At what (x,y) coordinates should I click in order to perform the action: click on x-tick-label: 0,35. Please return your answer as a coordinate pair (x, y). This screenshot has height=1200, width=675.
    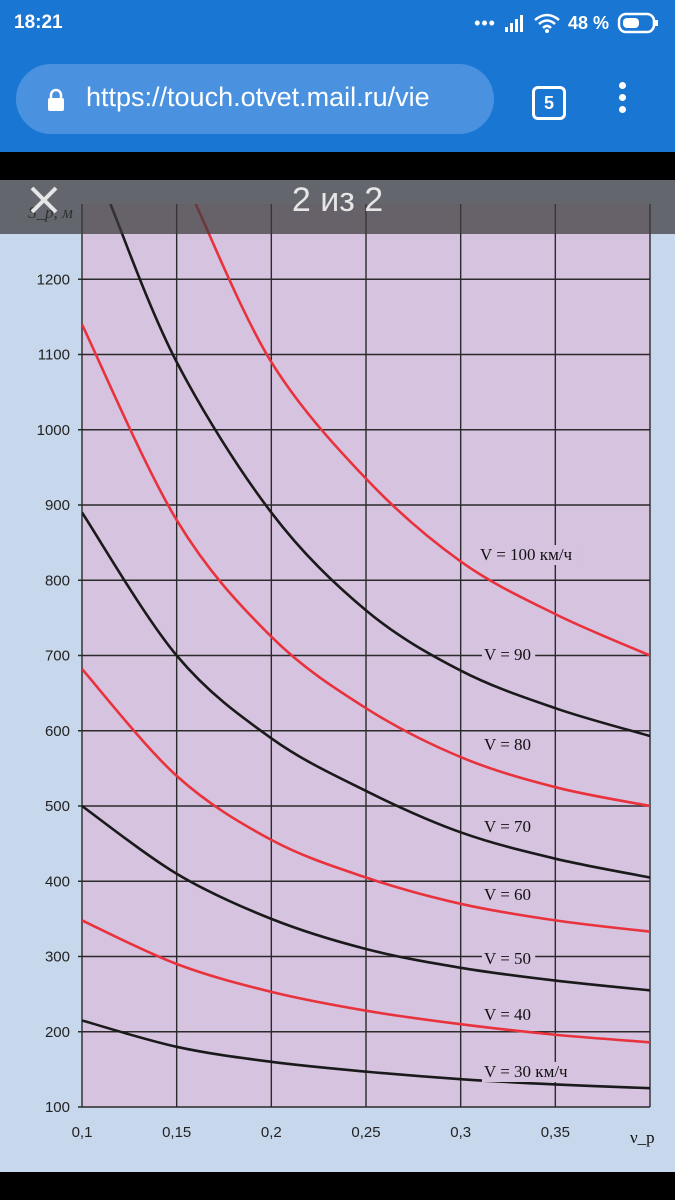
    Looking at the image, I should click on (555, 1132).